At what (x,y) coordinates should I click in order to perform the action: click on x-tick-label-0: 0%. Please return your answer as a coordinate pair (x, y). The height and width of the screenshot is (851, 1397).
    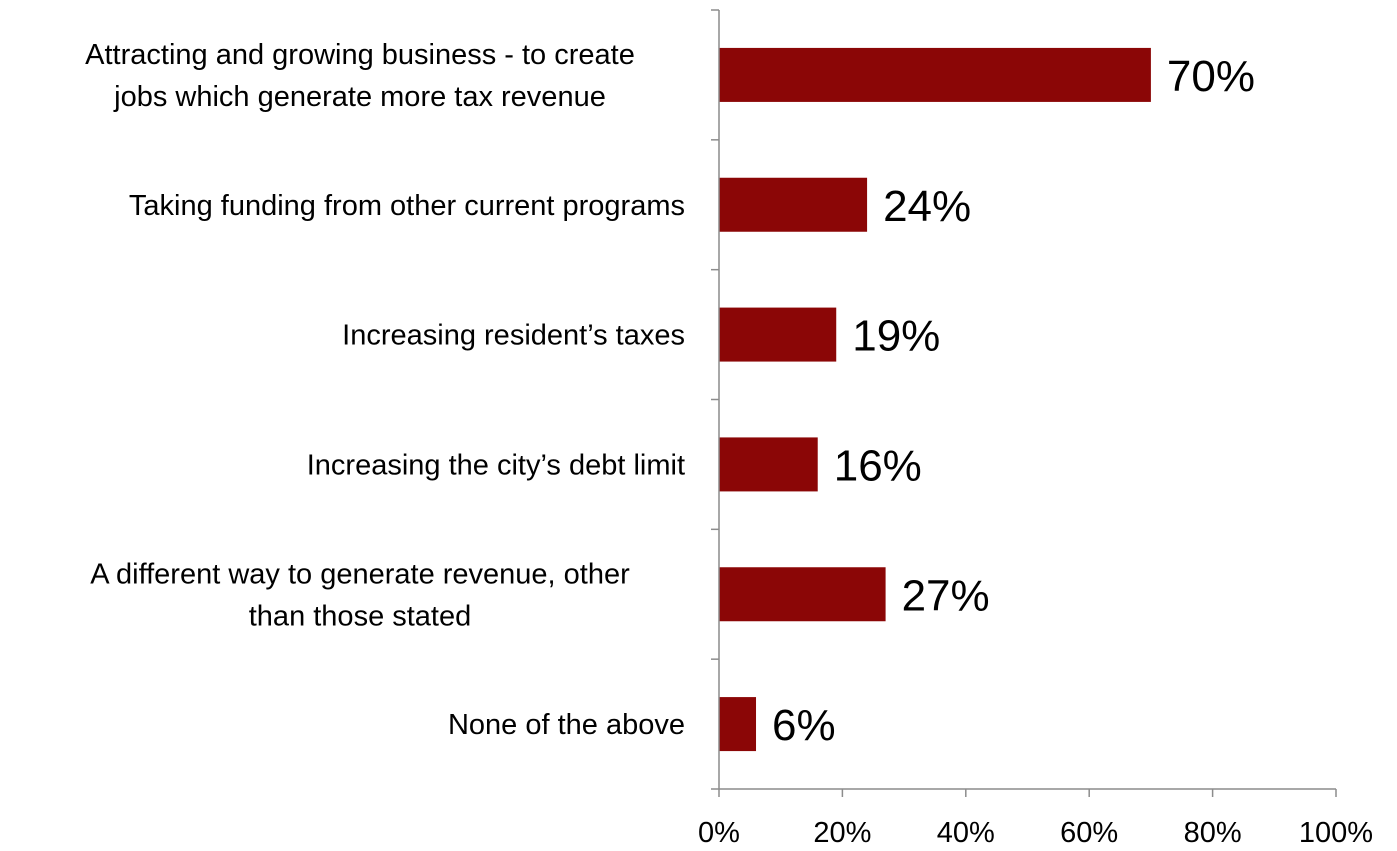
    Looking at the image, I should click on (719, 833).